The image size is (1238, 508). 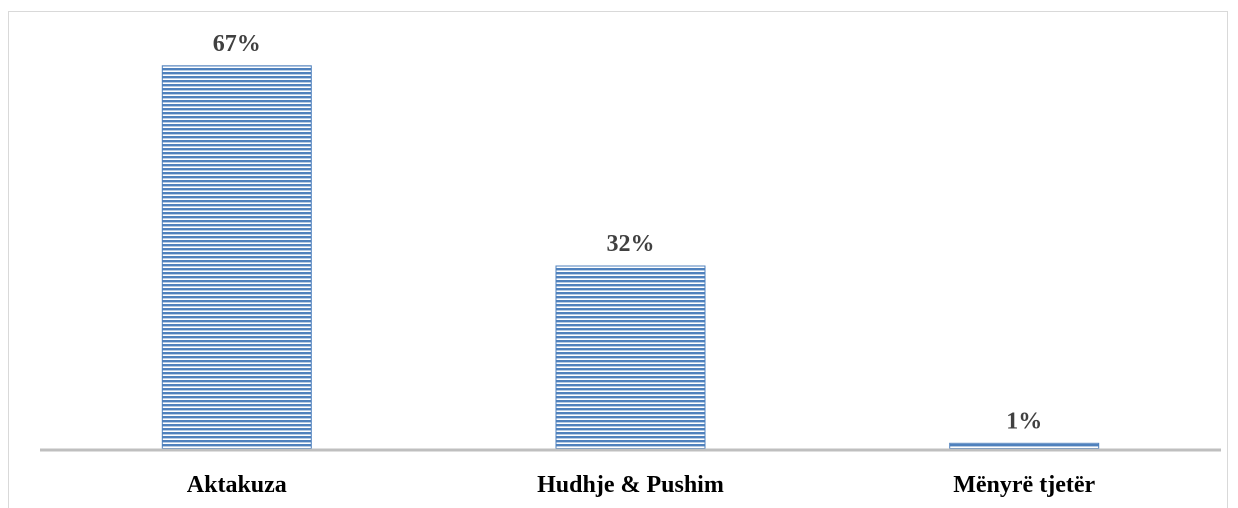 I want to click on category-label-2: Mënyrë tjetër, so click(x=1024, y=485).